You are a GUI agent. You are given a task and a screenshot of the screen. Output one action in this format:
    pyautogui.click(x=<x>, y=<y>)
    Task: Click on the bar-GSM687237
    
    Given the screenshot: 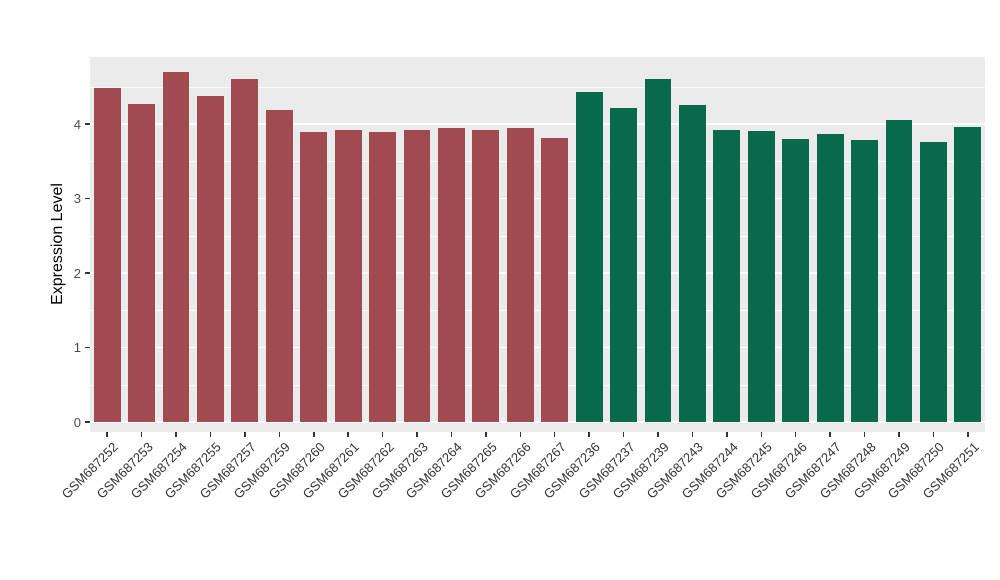 What is the action you would take?
    pyautogui.click(x=623, y=265)
    